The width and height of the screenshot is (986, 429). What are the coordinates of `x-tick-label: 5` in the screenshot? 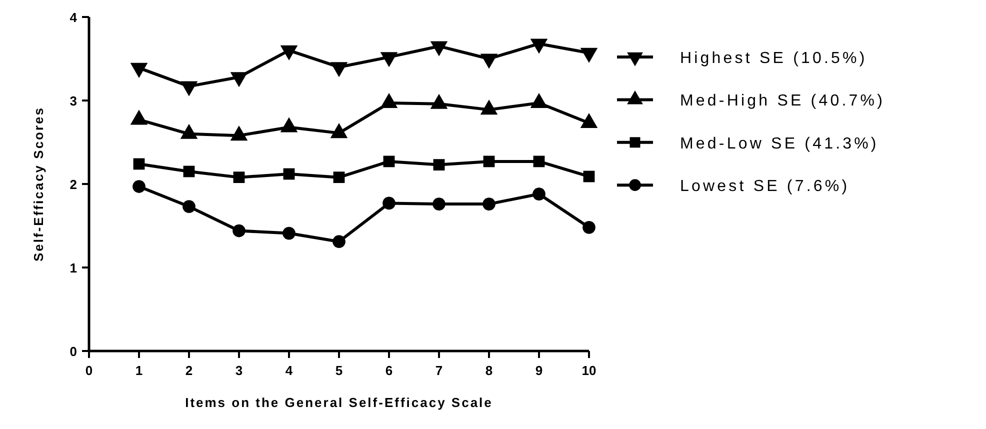 It's located at (339, 370).